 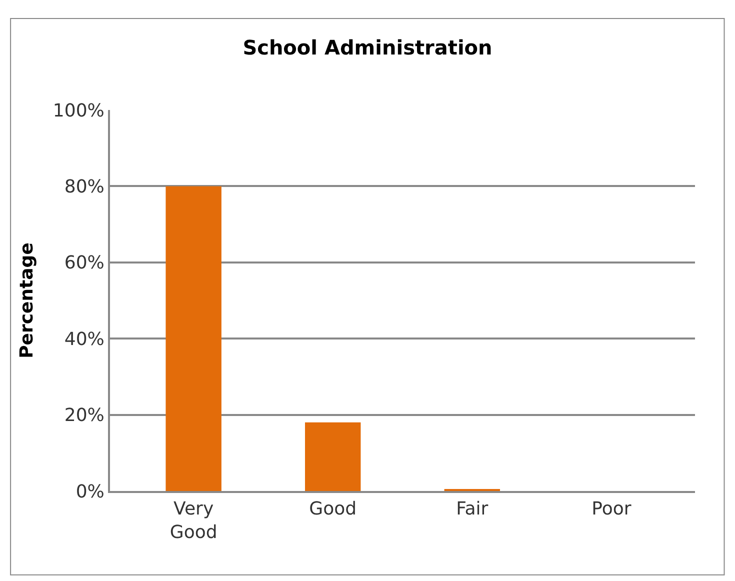 I want to click on y-tick-label: 80%, so click(x=84, y=187).